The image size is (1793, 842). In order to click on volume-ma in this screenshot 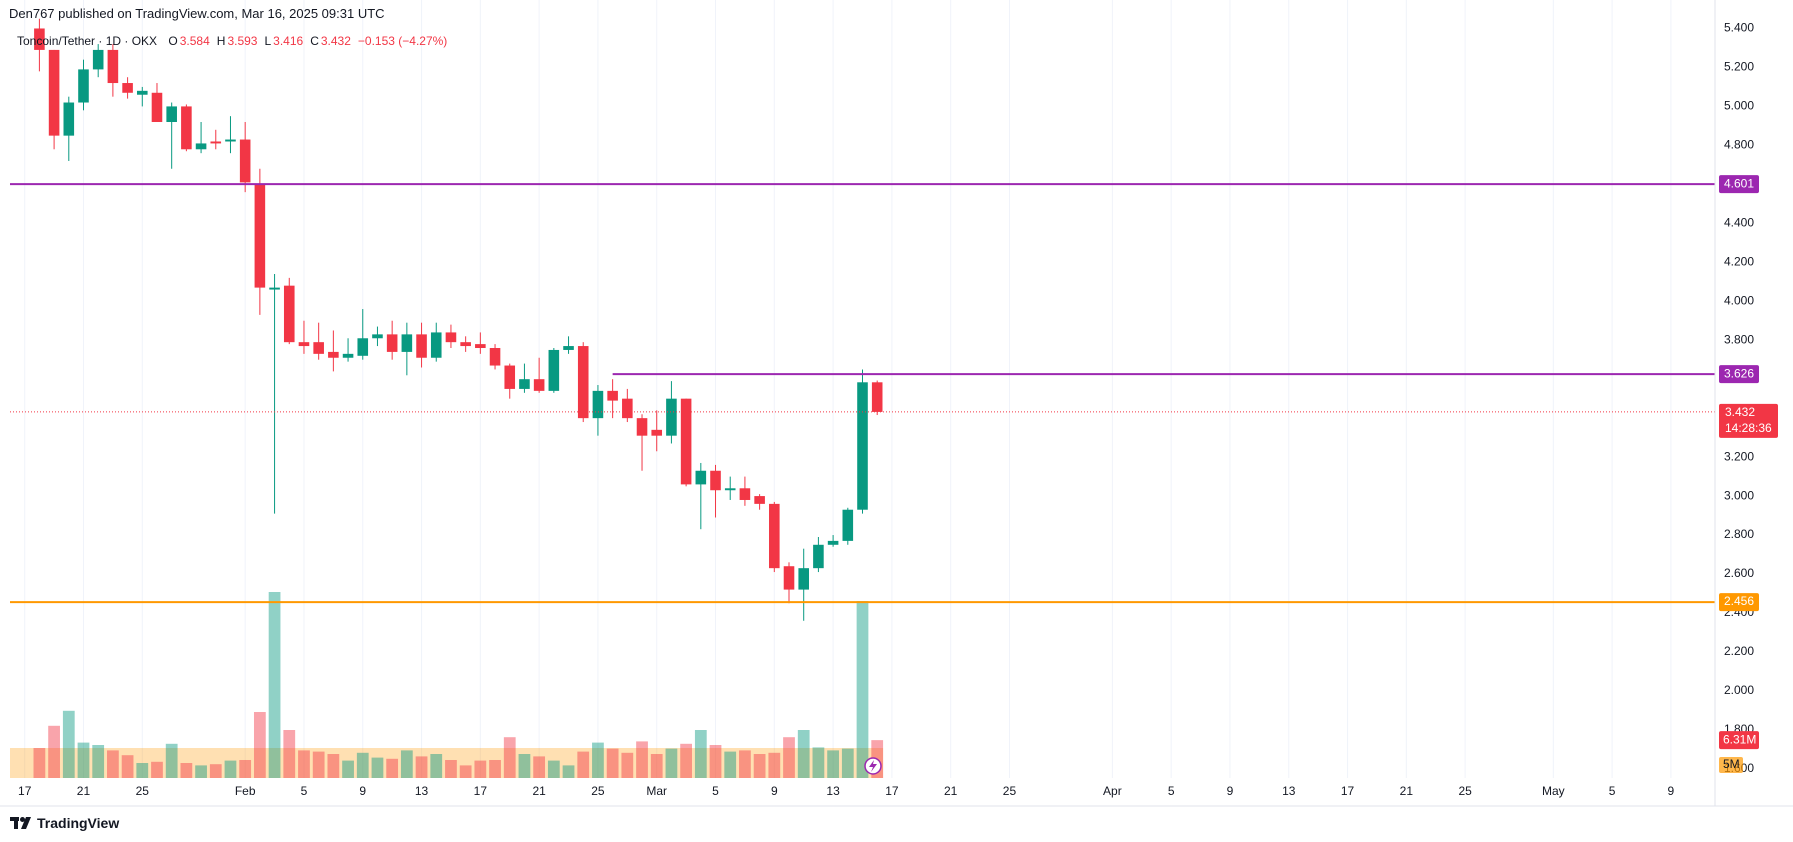, I will do `click(447, 763)`.